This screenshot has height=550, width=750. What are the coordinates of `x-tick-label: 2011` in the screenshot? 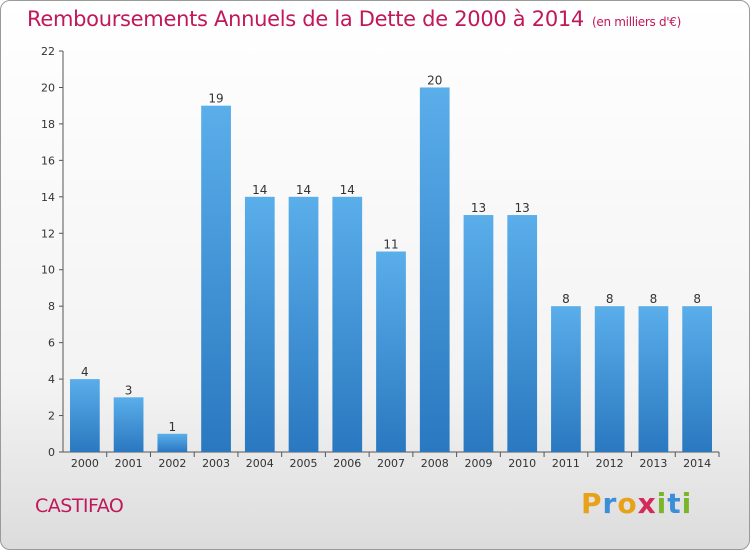 It's located at (566, 463).